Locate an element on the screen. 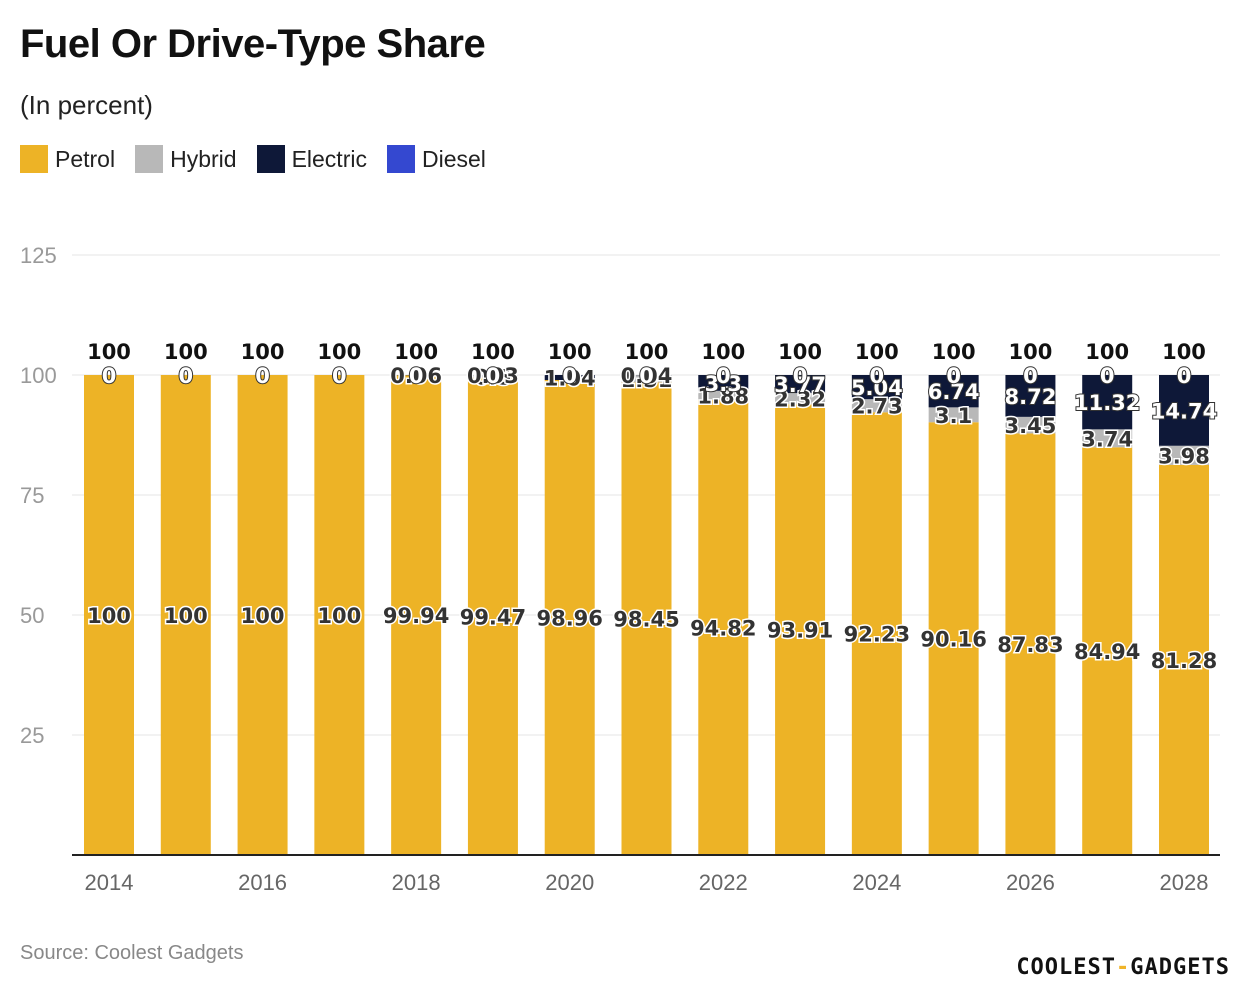 This screenshot has height=990, width=1240. bar-hybrid-2023 is located at coordinates (800, 399).